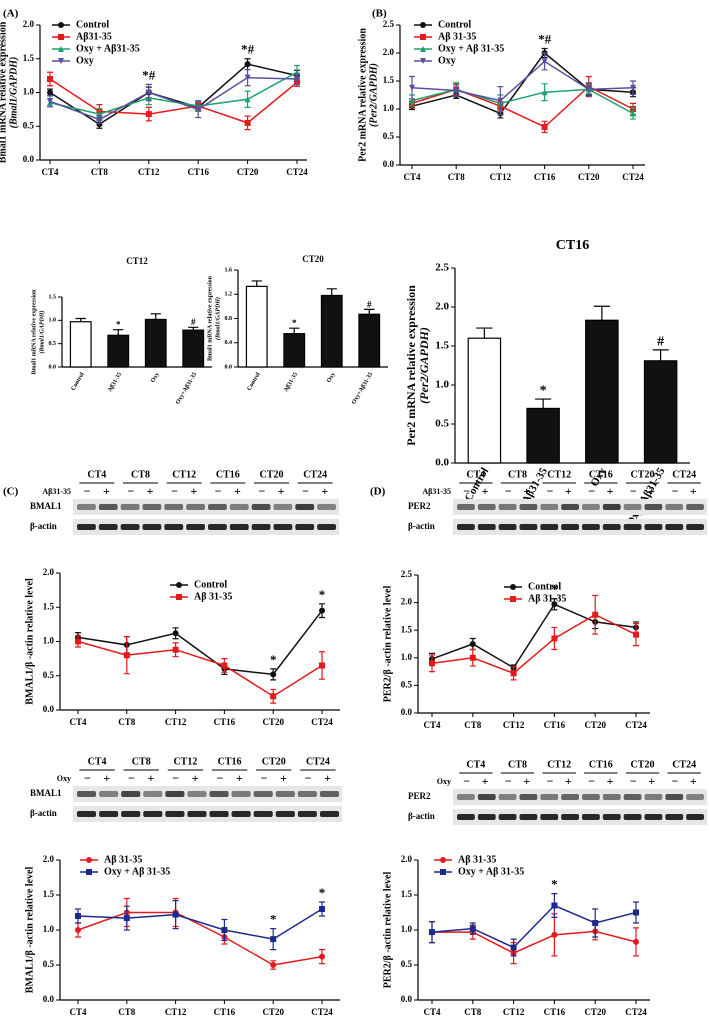 The image size is (709, 1016). What do you see at coordinates (291, 383) in the screenshot?
I see `x-tick-label: Aβ31-35` at bounding box center [291, 383].